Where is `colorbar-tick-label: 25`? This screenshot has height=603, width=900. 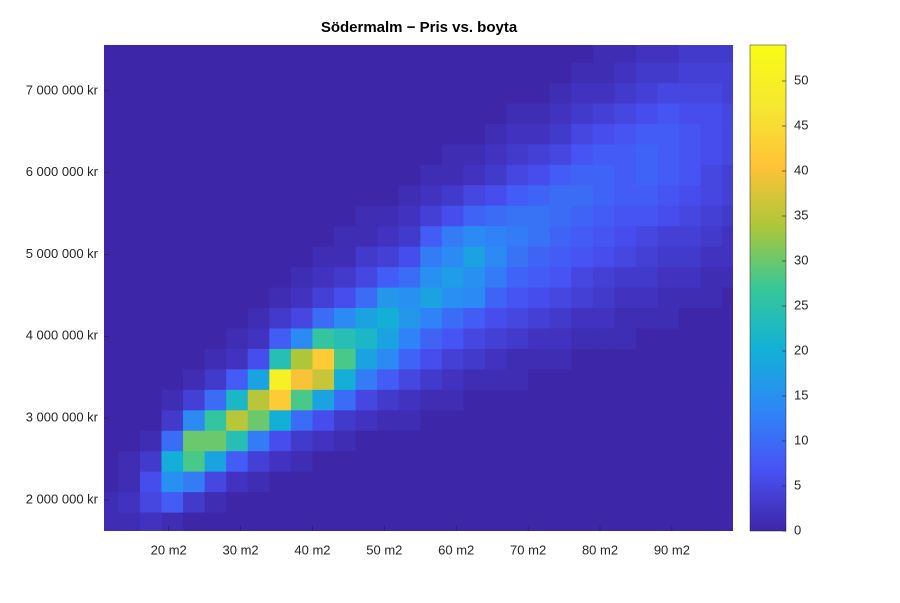
colorbar-tick-label: 25 is located at coordinates (801, 304).